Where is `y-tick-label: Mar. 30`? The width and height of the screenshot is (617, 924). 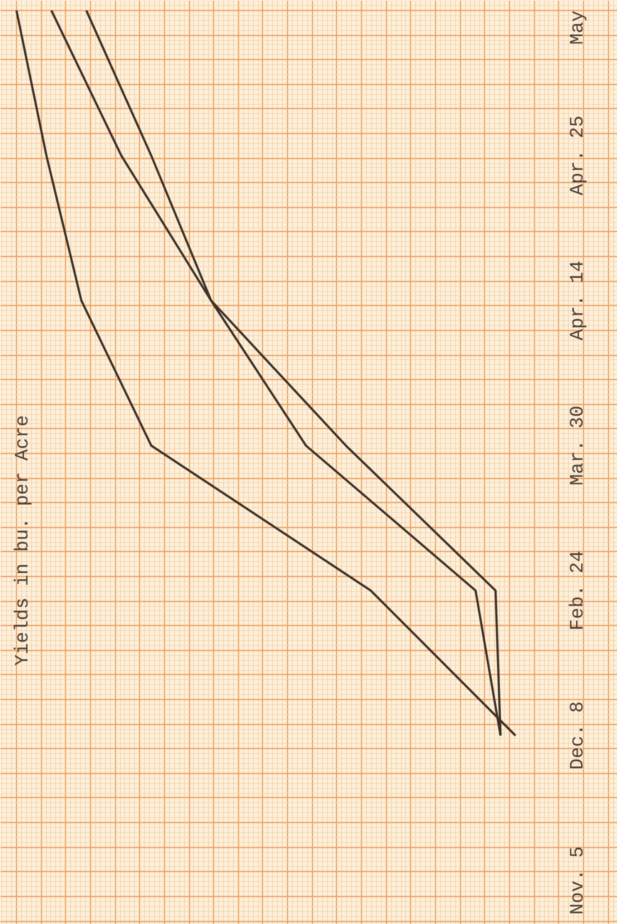
y-tick-label: Mar. 30 is located at coordinates (577, 446).